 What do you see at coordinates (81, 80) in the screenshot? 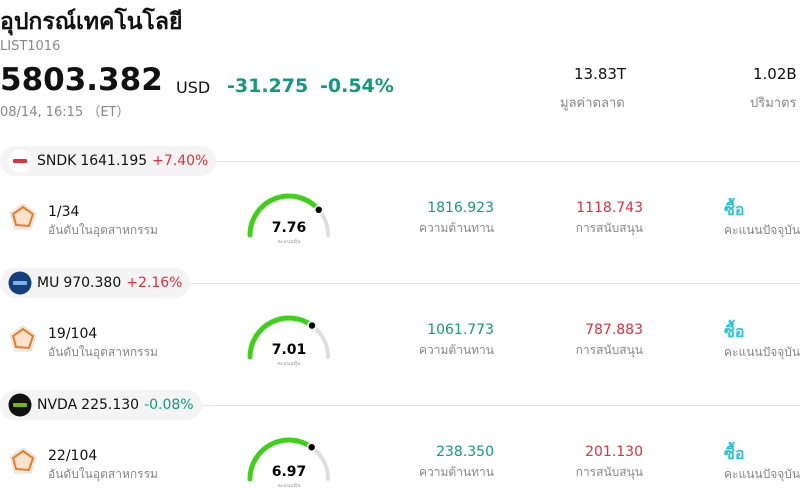
I see `price: 5803.382` at bounding box center [81, 80].